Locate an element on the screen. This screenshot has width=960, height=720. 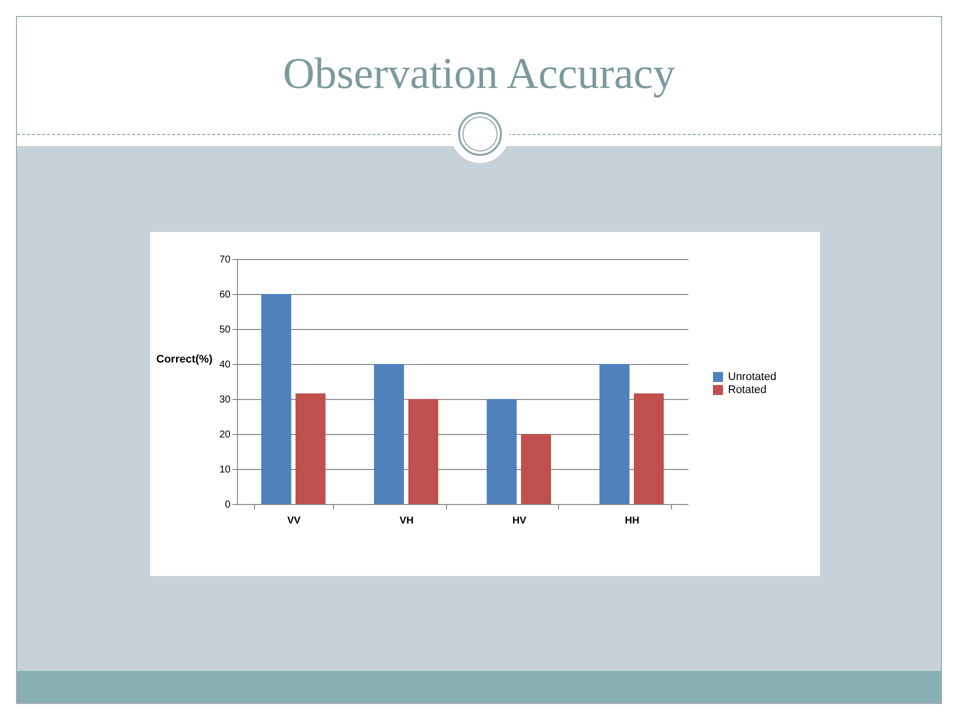
y-tick-label: 10 is located at coordinates (225, 470).